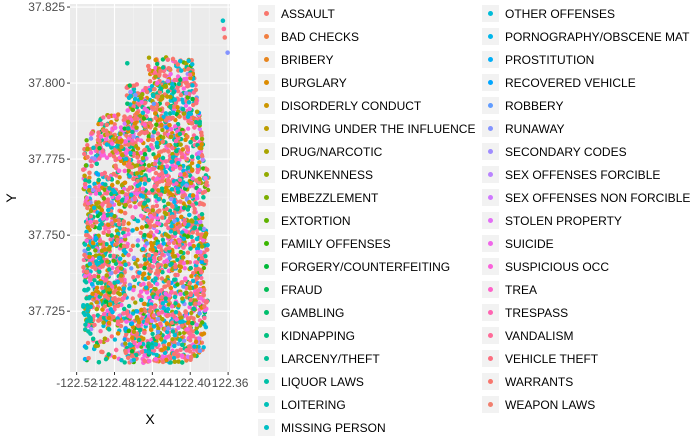 This screenshot has height=439, width=700. I want to click on legend-label: SUSPICIOUS OCC, so click(557, 266).